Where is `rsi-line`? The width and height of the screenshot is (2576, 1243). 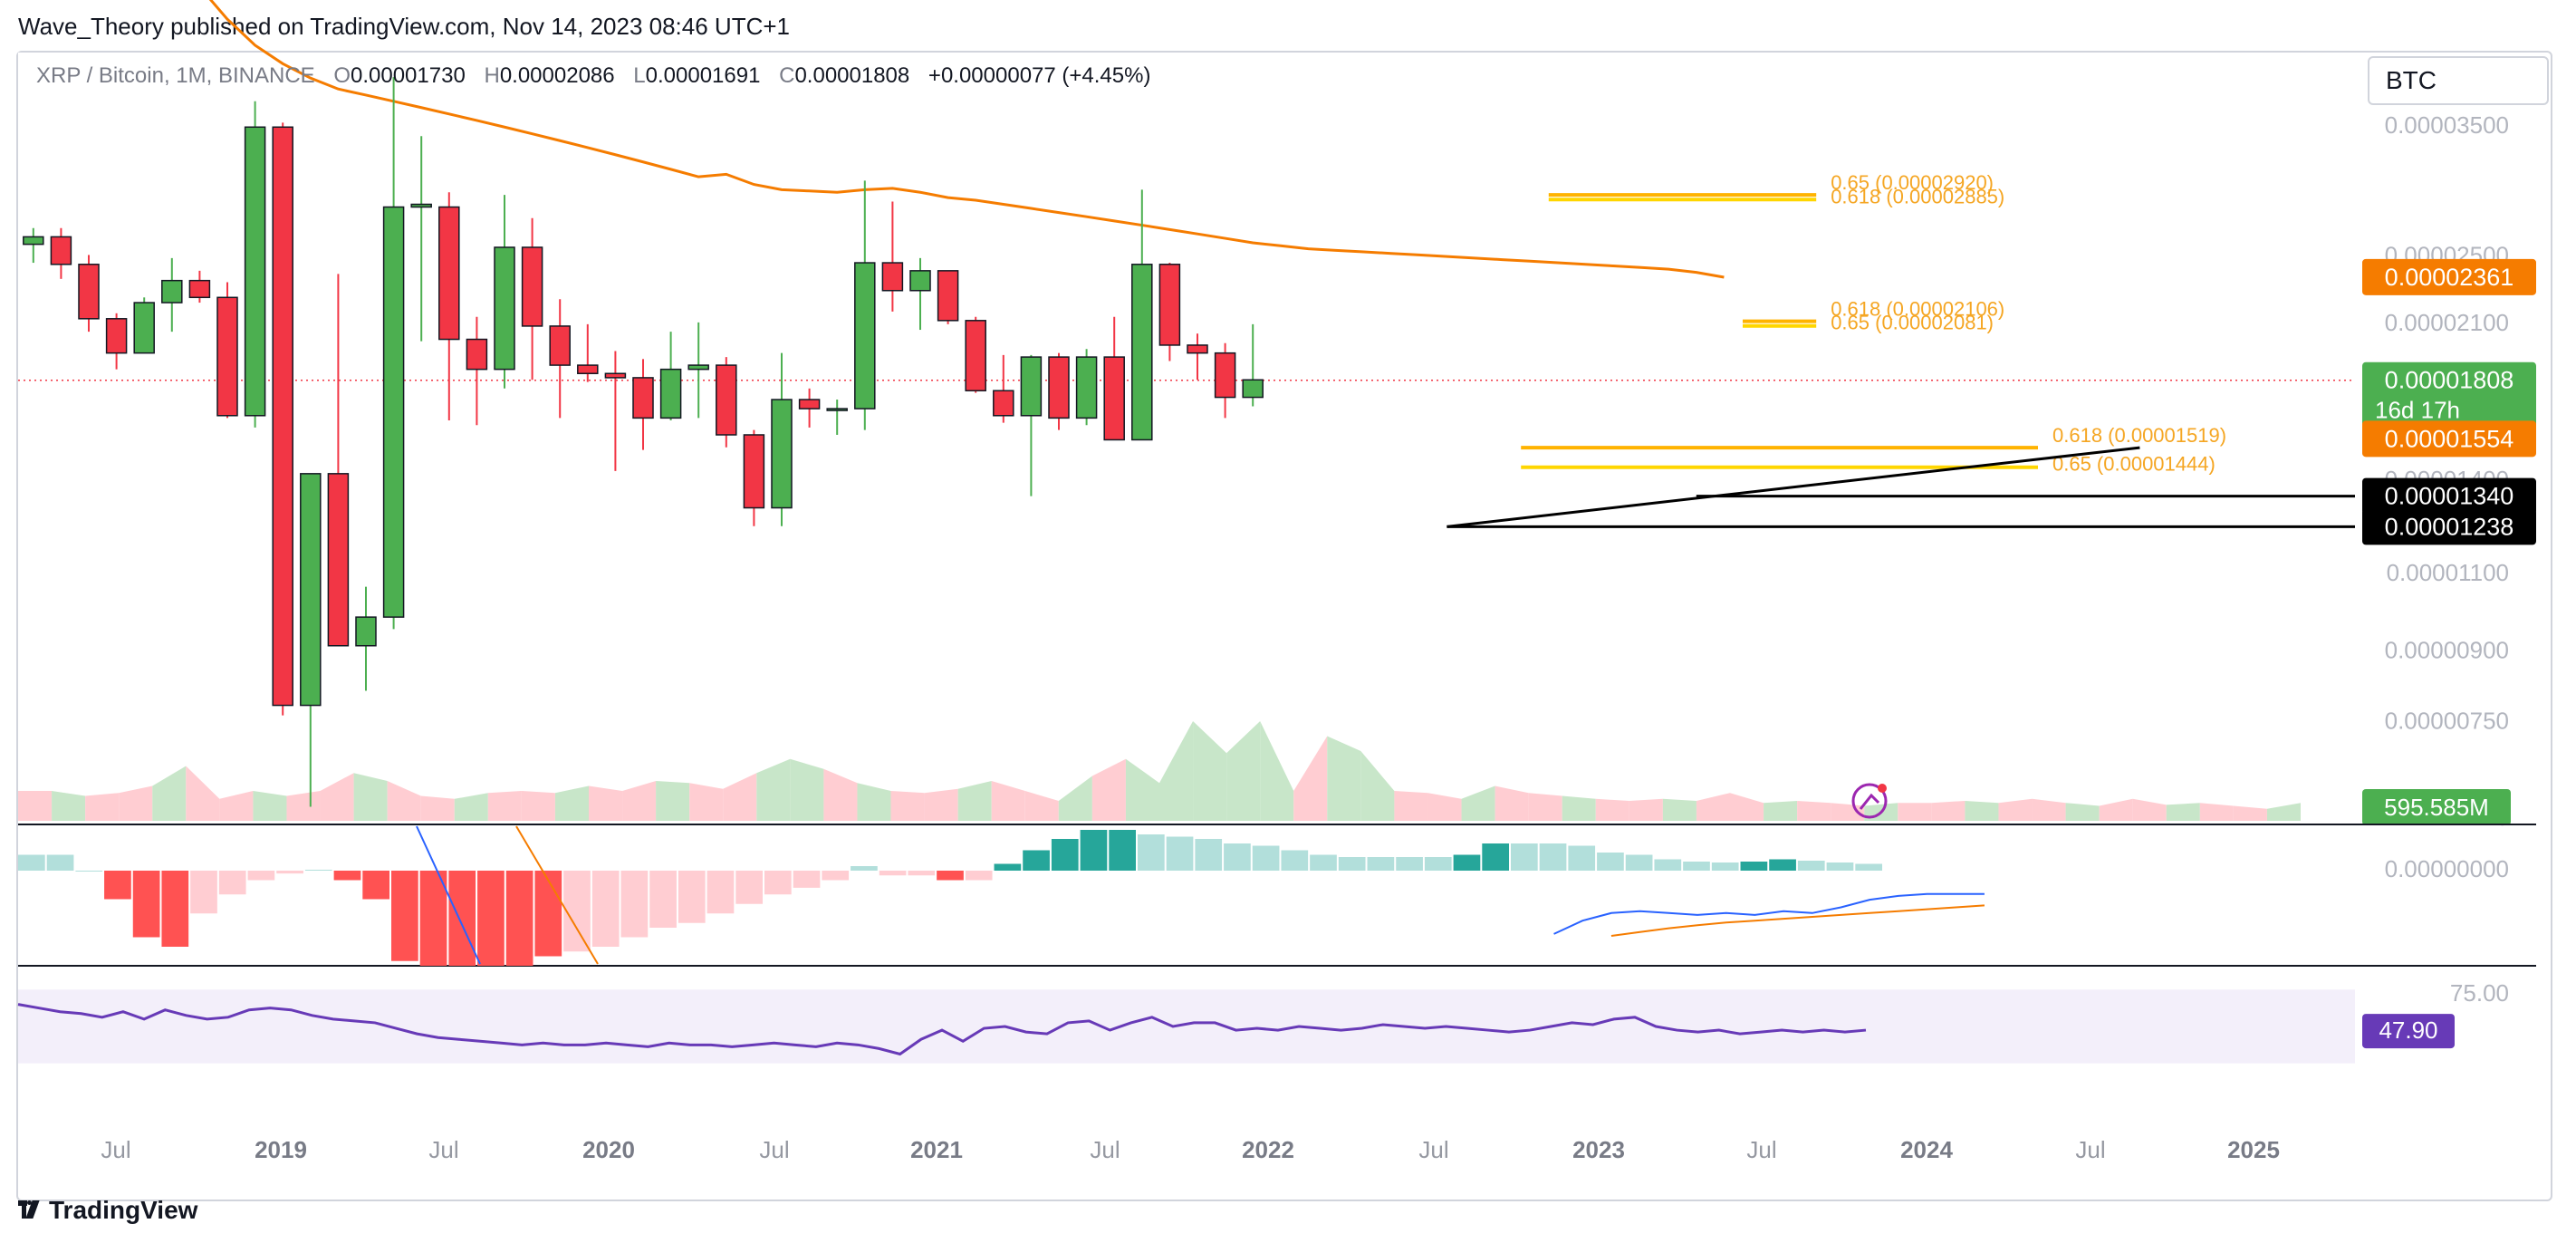
rsi-line is located at coordinates (942, 1029).